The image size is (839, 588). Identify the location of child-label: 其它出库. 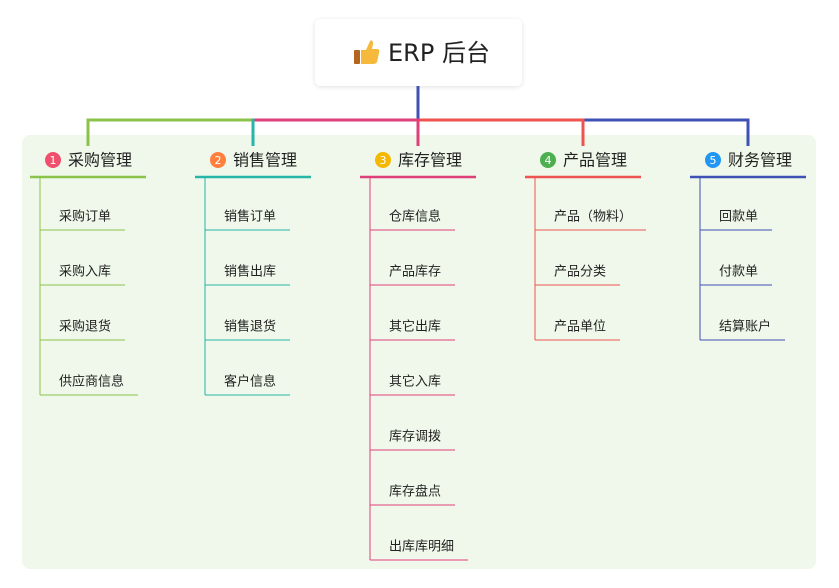
(415, 327).